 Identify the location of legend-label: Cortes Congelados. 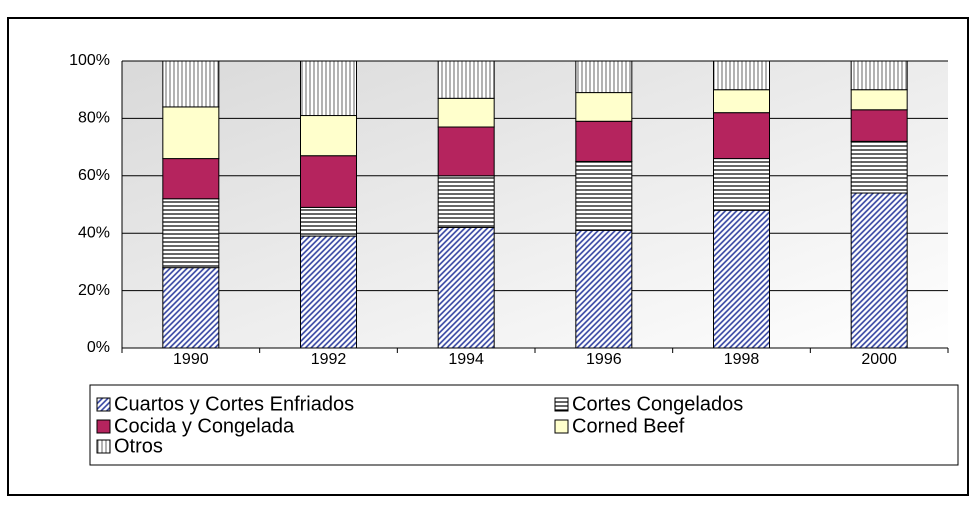
(657, 404).